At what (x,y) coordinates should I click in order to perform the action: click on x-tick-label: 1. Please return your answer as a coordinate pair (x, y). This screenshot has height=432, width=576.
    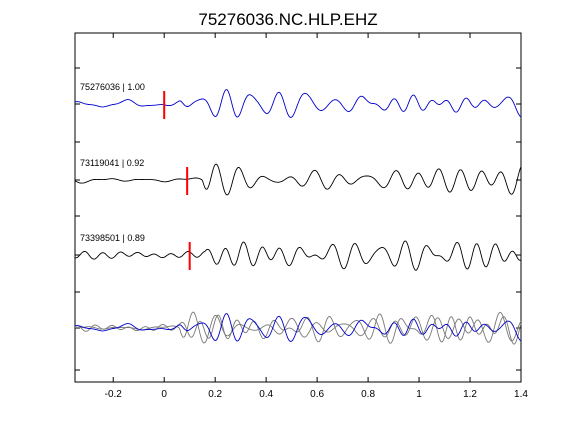
    Looking at the image, I should click on (419, 394).